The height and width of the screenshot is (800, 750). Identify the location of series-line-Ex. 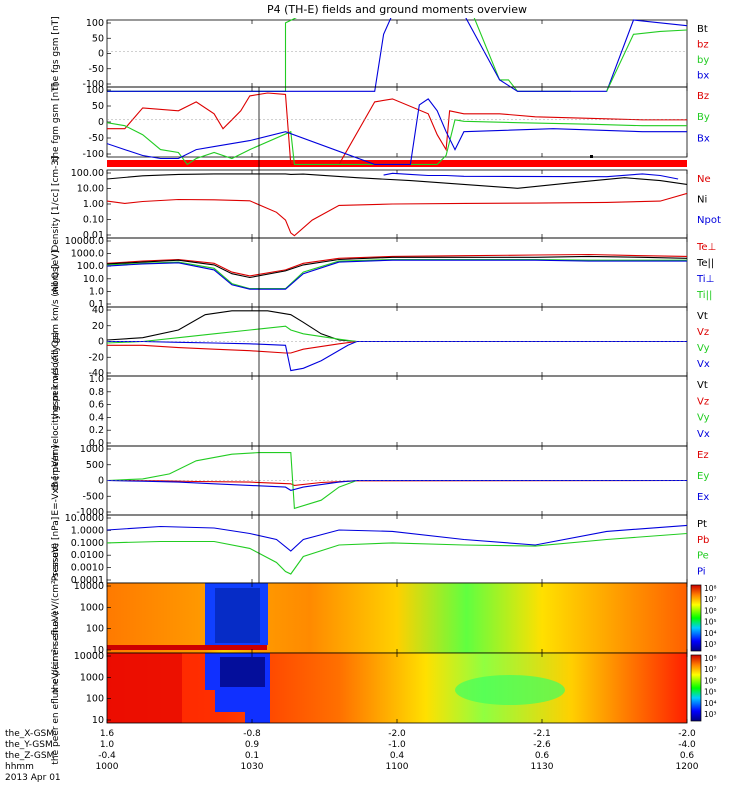
(397, 485).